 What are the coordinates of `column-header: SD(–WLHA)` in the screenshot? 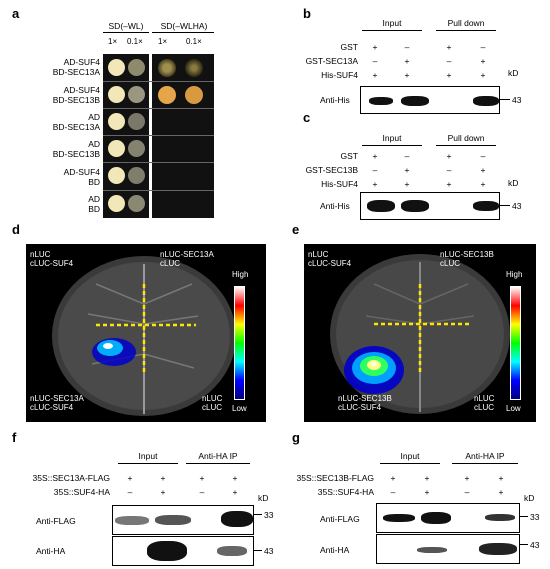 It's located at (184, 26).